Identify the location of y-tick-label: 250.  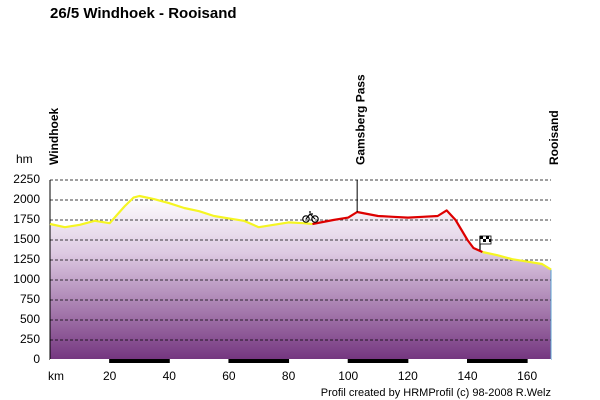
(30, 339).